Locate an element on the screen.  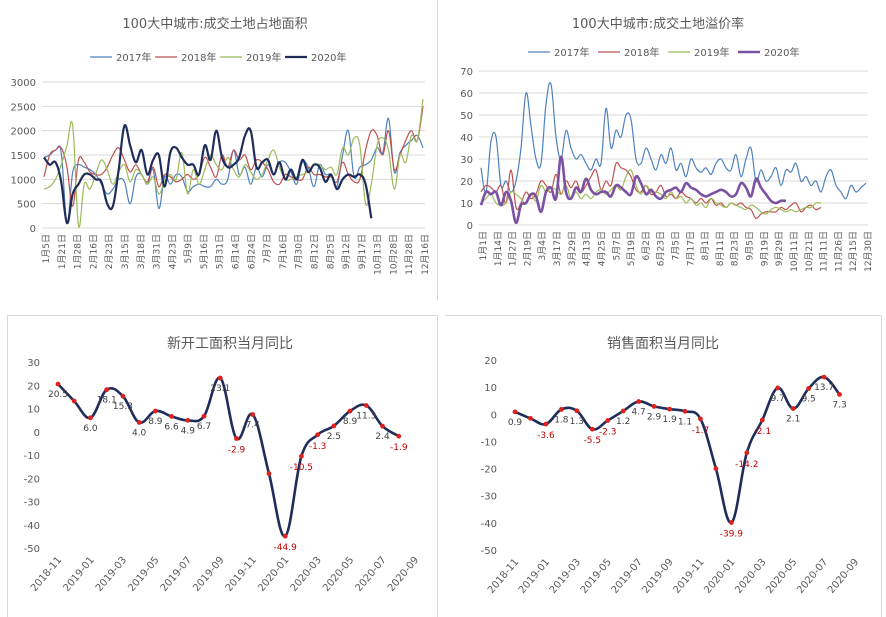
x-tick-label: 10月11日 is located at coordinates (794, 251).